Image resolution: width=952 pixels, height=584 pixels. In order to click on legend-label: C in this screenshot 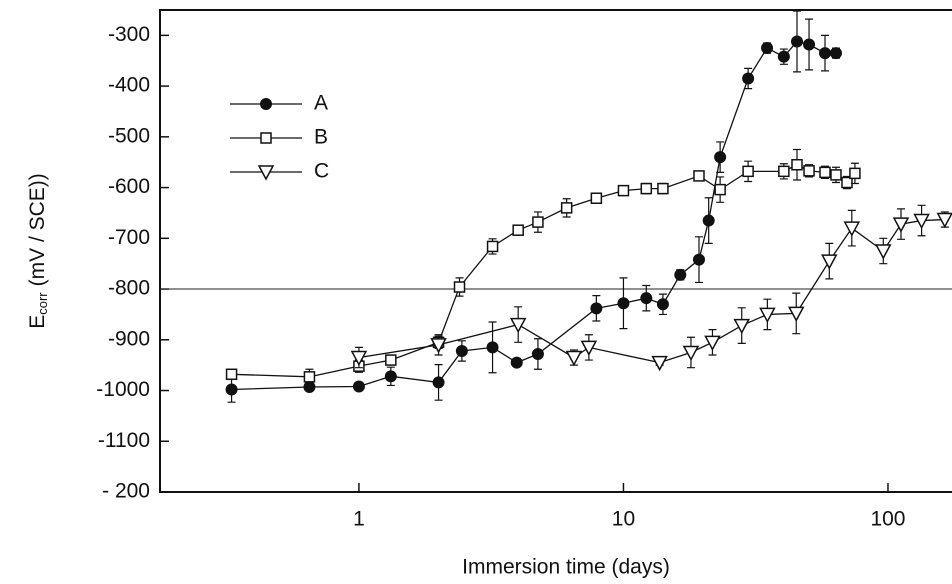, I will do `click(321, 171)`.